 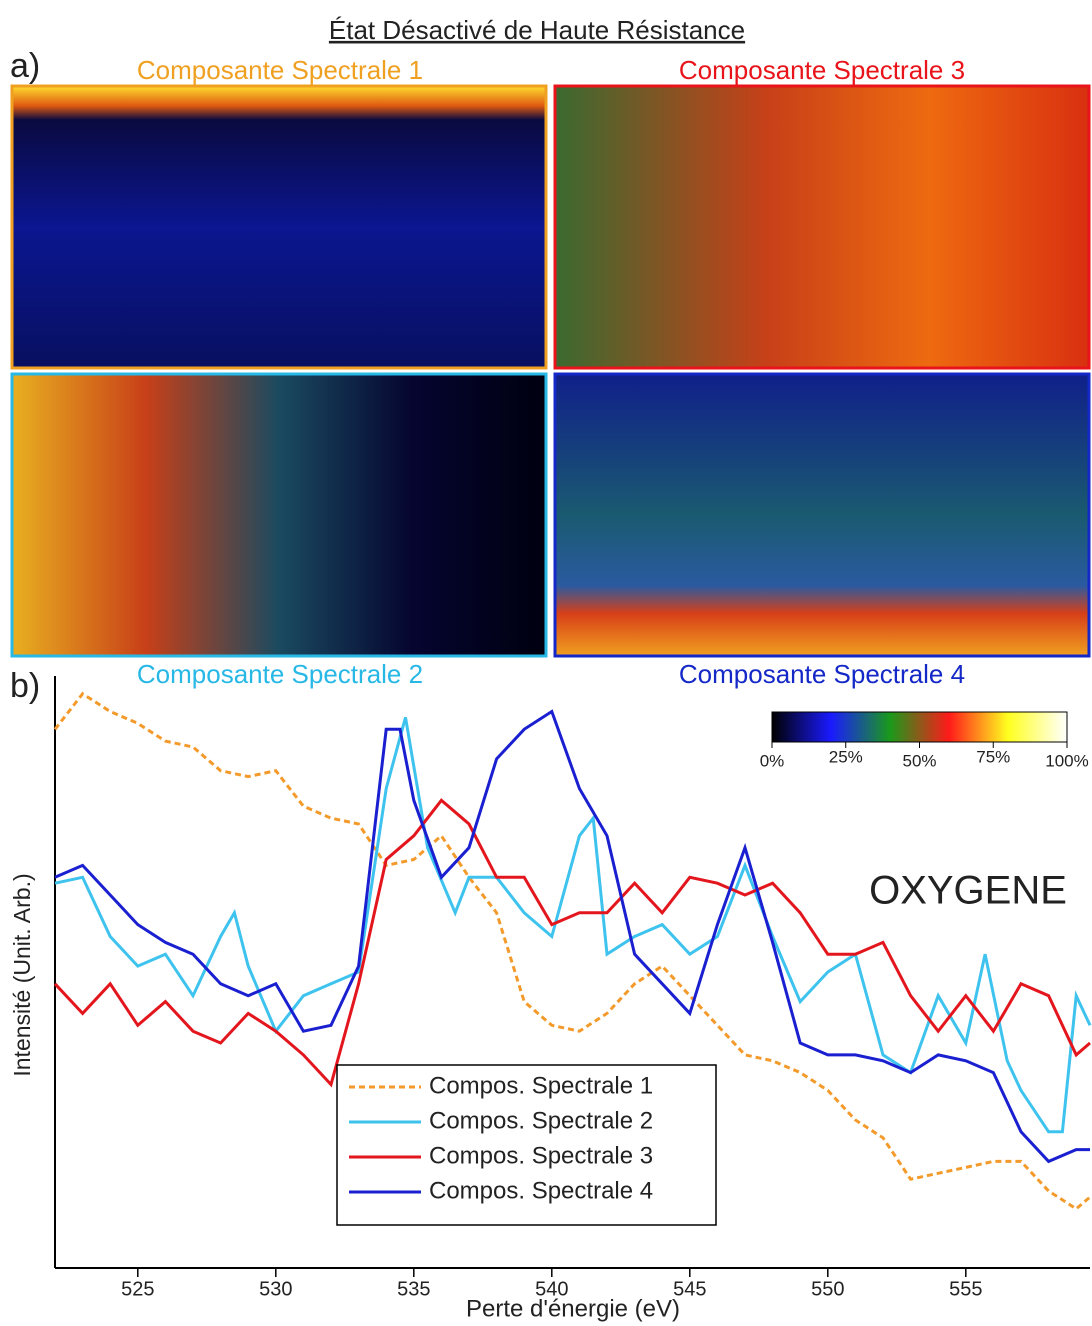 I want to click on colorbar, so click(x=919, y=727).